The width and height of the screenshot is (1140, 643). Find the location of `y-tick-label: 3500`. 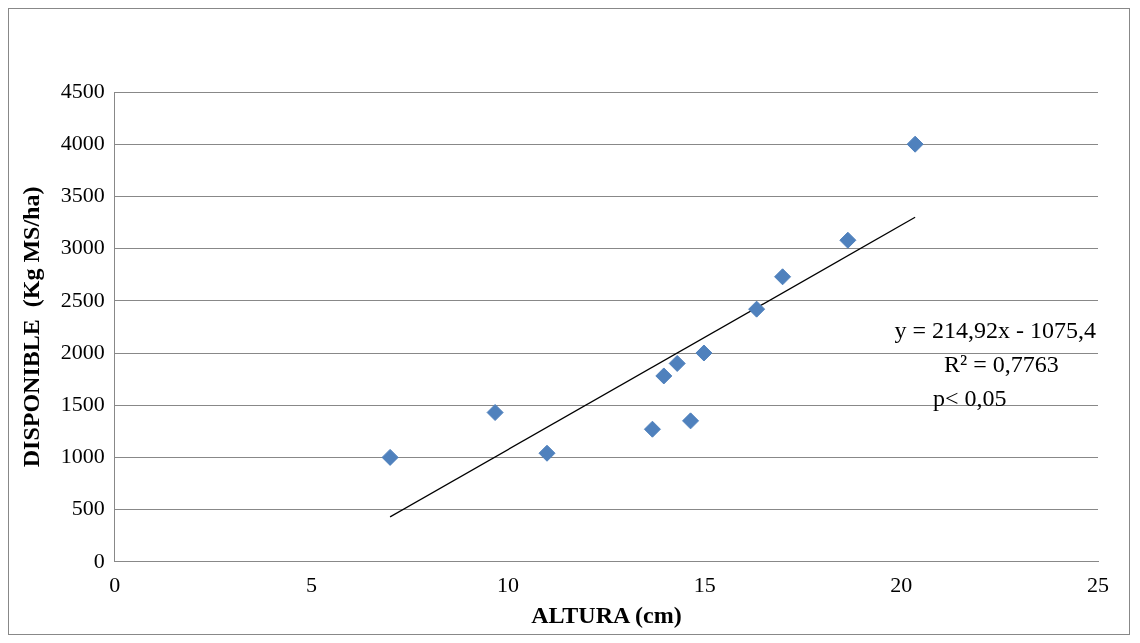

y-tick-label: 3500 is located at coordinates (82, 195).